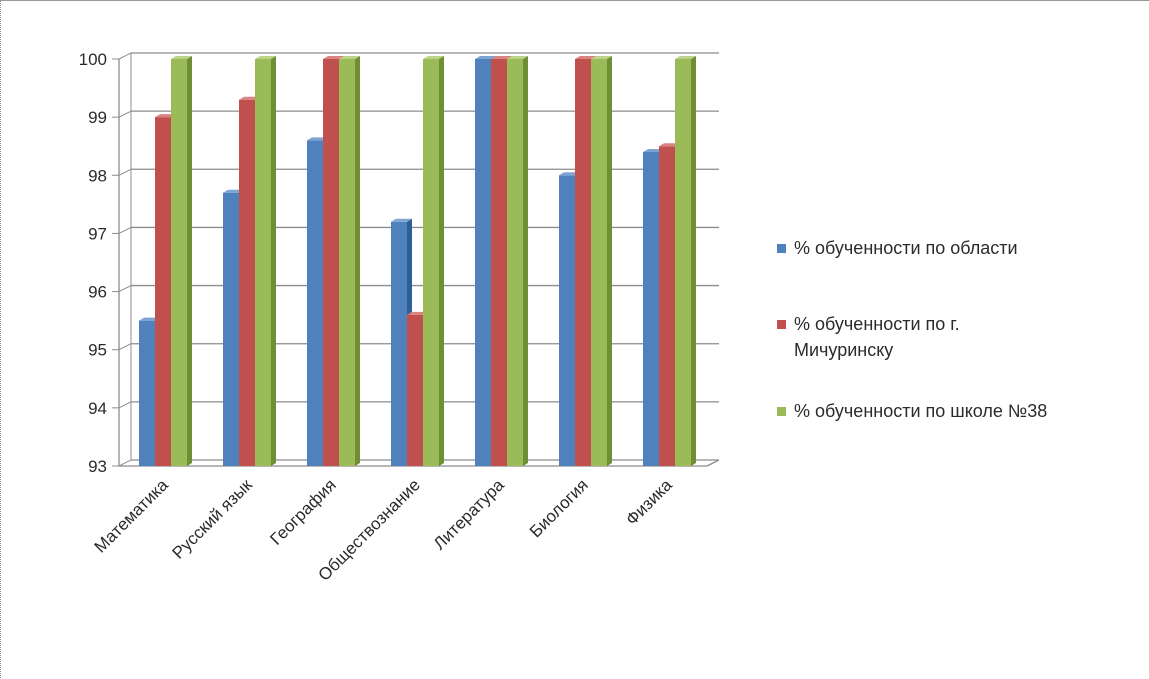  What do you see at coordinates (559, 508) in the screenshot?
I see `x-tick-label: Биология` at bounding box center [559, 508].